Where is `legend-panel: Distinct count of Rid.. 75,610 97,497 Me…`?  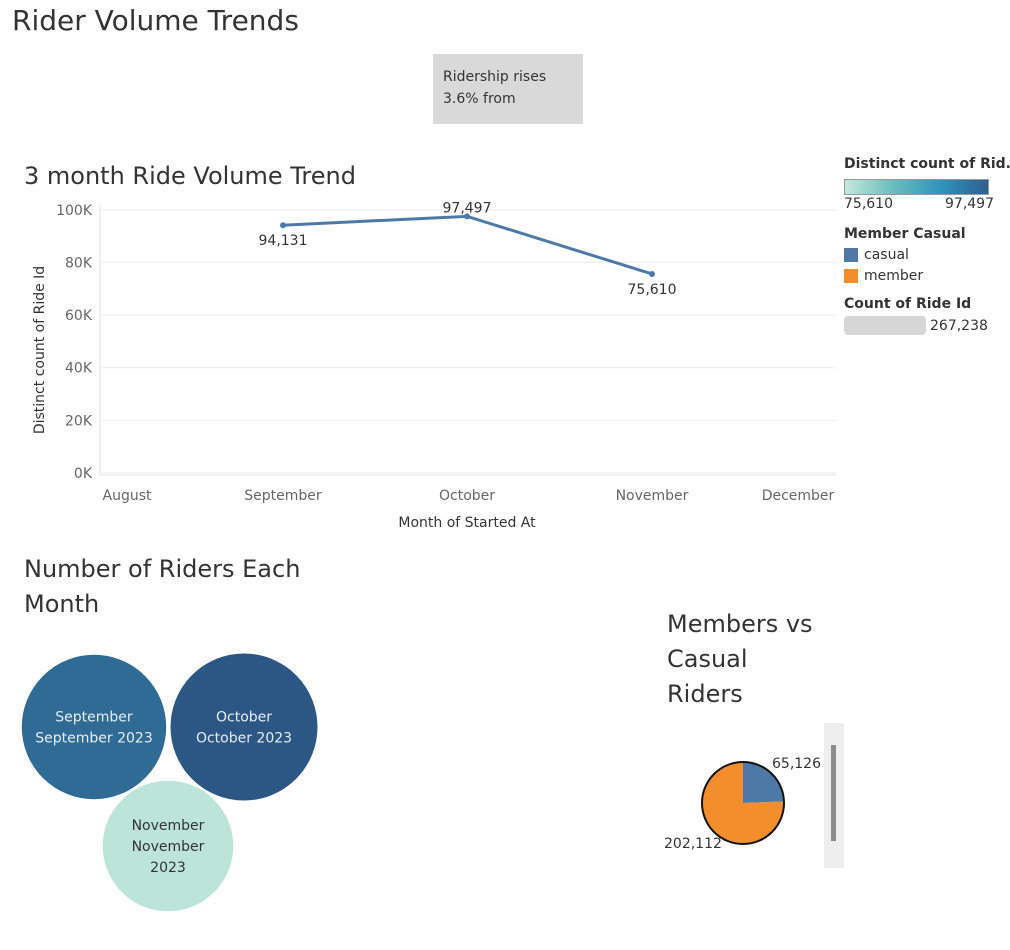 legend-panel: Distinct count of Rid.. 75,610 97,497 Me… is located at coordinates (927, 245).